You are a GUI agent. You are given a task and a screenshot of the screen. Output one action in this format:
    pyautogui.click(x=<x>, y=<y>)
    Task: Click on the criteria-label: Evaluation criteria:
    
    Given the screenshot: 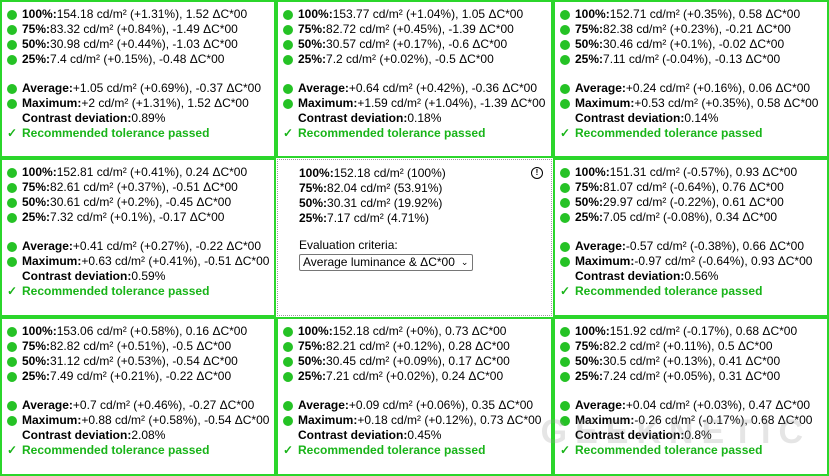 What is the action you would take?
    pyautogui.click(x=348, y=245)
    